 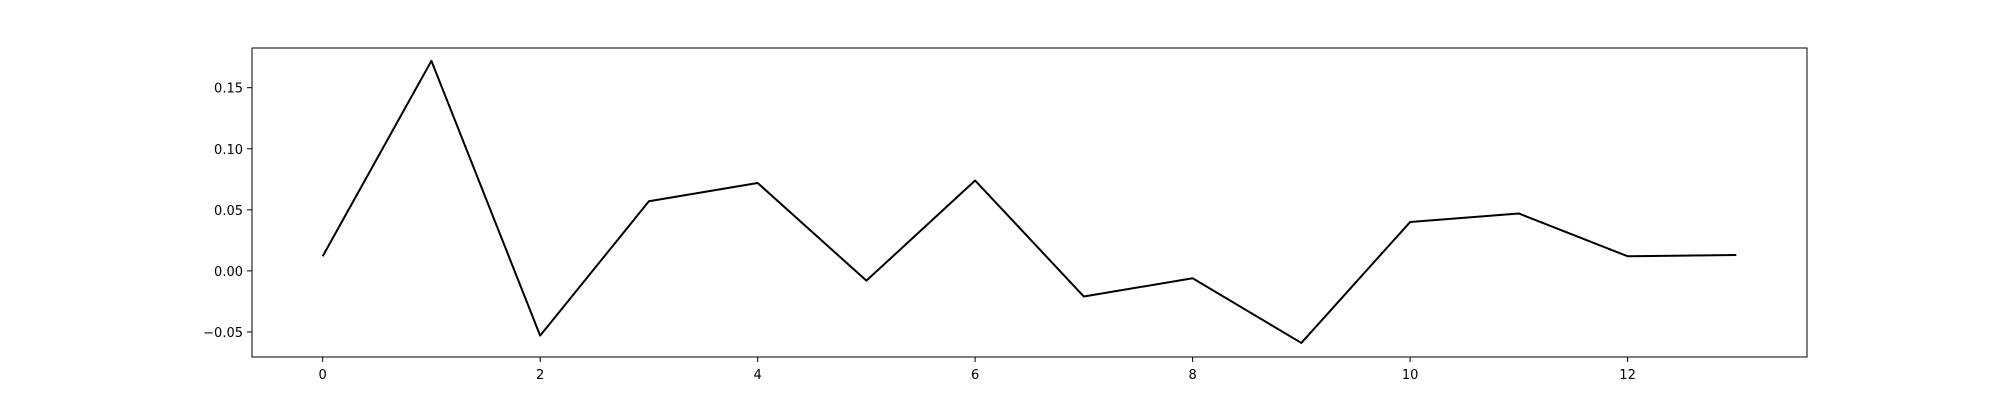 I want to click on y-tick-label: 0.05, so click(x=228, y=211).